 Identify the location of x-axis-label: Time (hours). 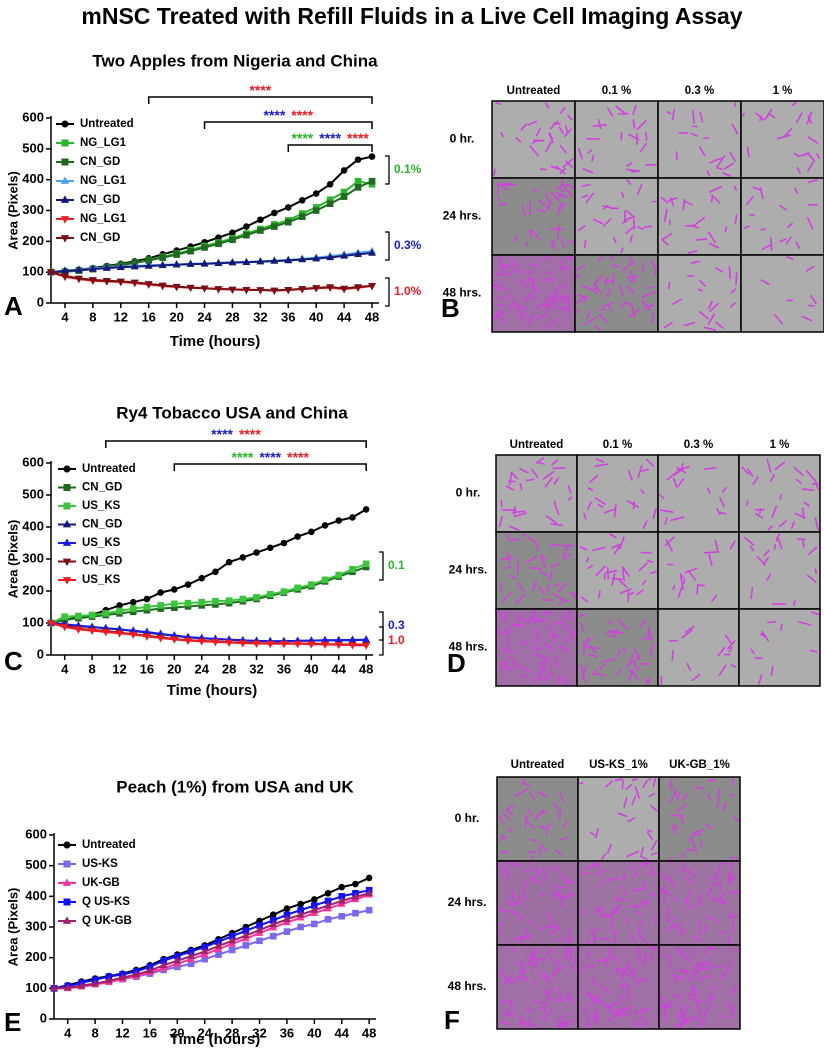
(215, 1039).